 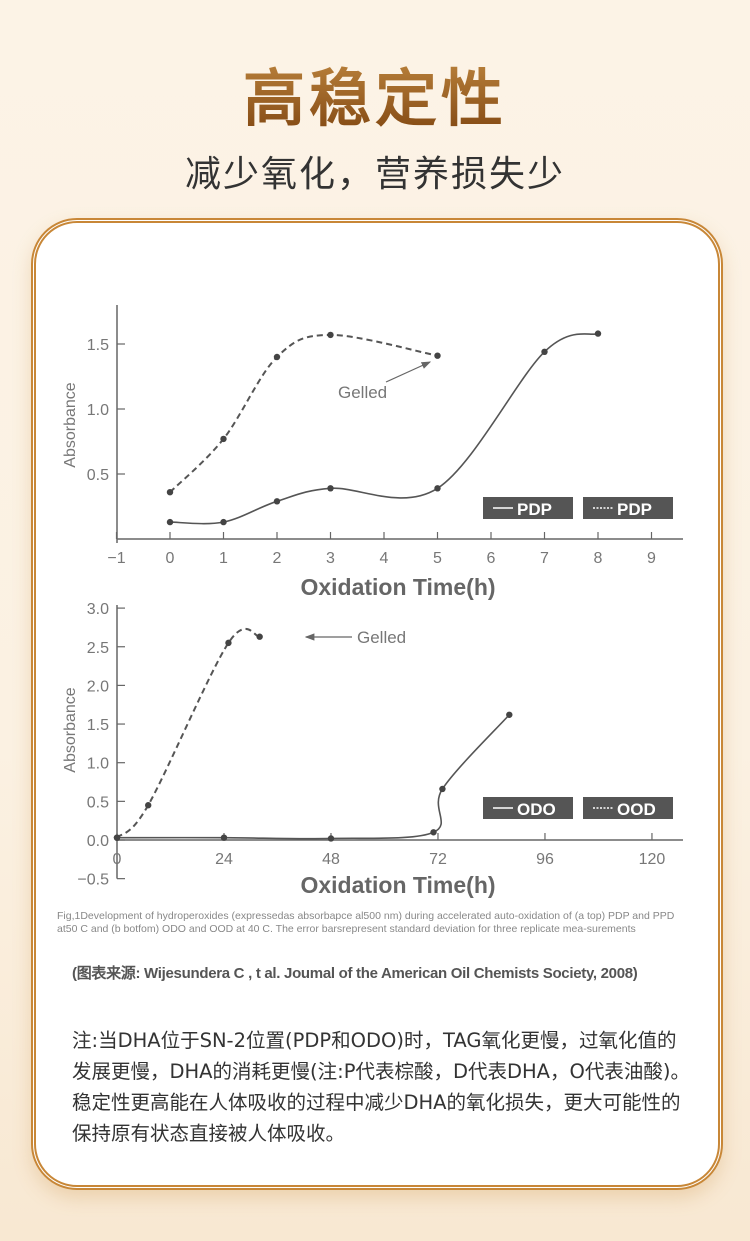 I want to click on x-tick-label: 96, so click(x=545, y=859).